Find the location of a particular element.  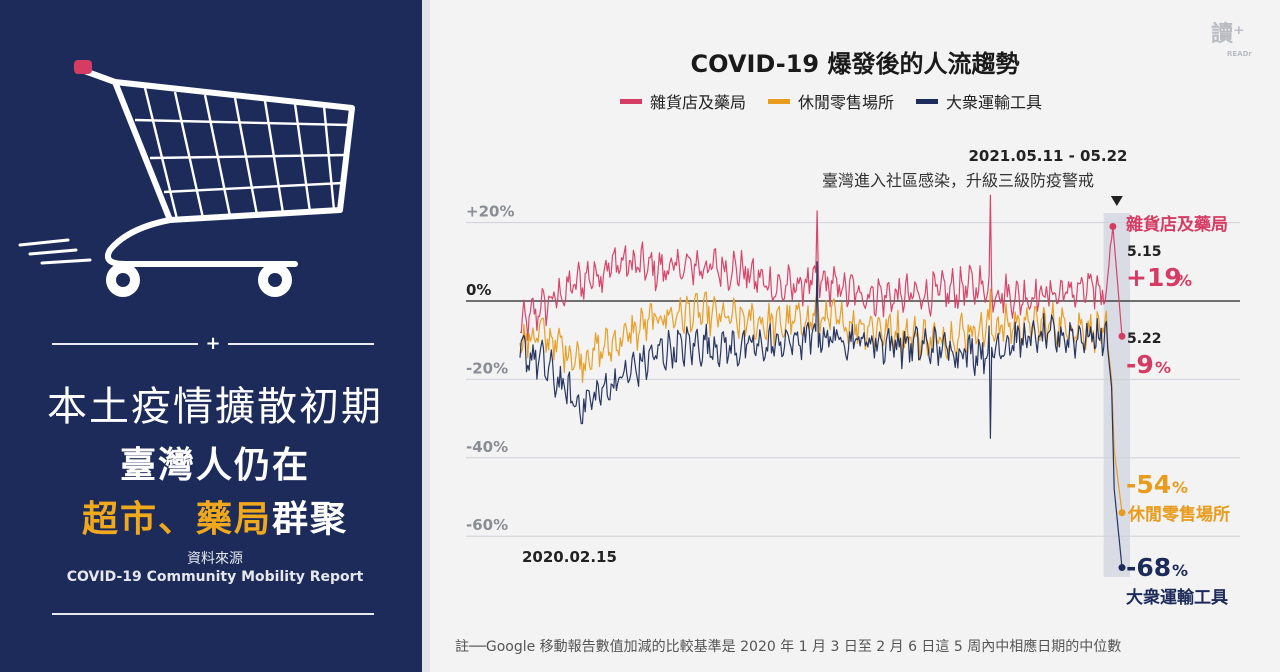

legend: 雜貨店及藥局 休閒零售場所 大衆運輸工具 is located at coordinates (831, 101).